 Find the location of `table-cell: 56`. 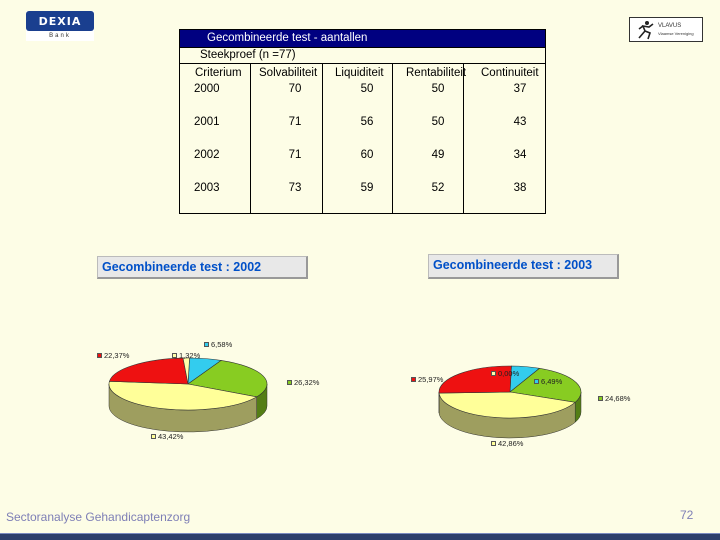

table-cell: 56 is located at coordinates (367, 122).